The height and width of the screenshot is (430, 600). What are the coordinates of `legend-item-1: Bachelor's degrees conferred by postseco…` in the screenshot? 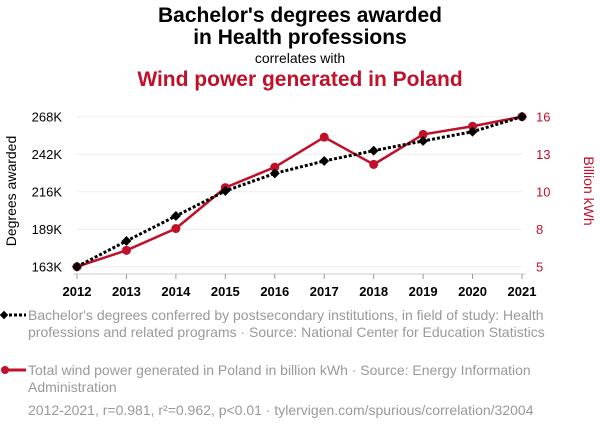 It's located at (308, 324).